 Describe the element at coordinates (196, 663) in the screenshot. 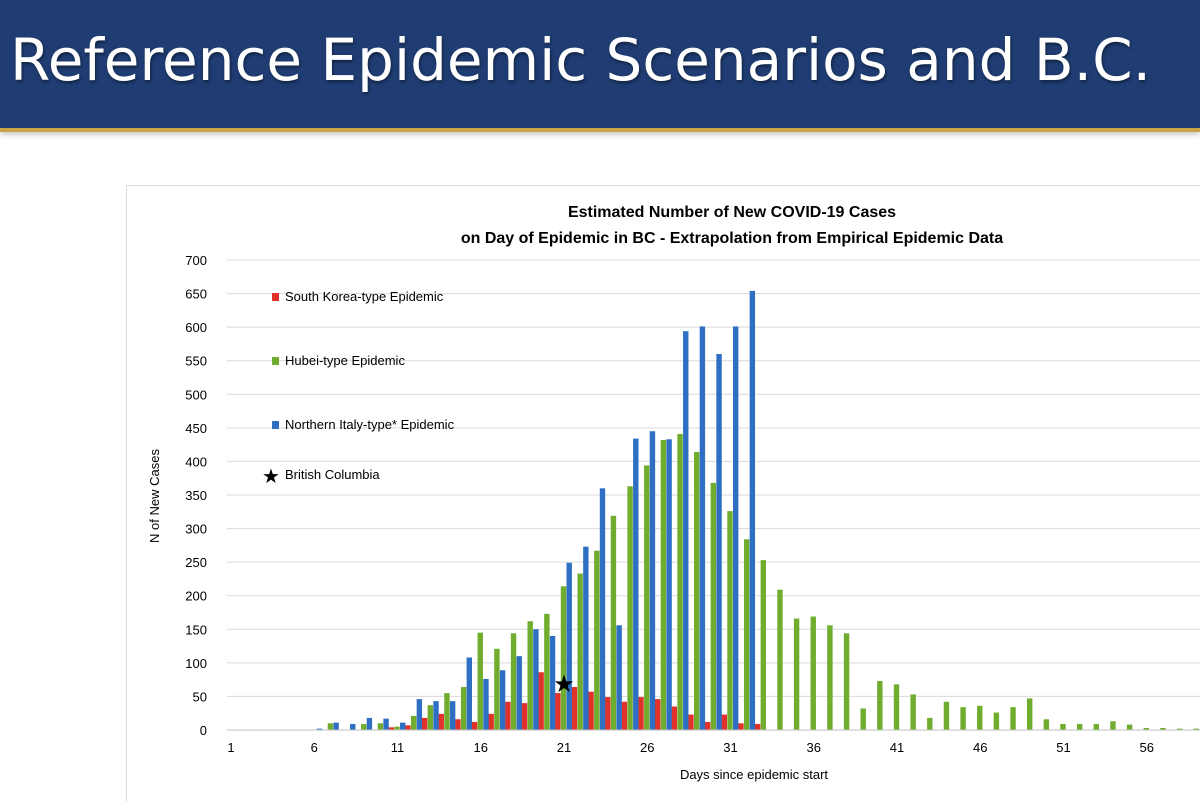

I see `y-tick-label: 100` at that location.